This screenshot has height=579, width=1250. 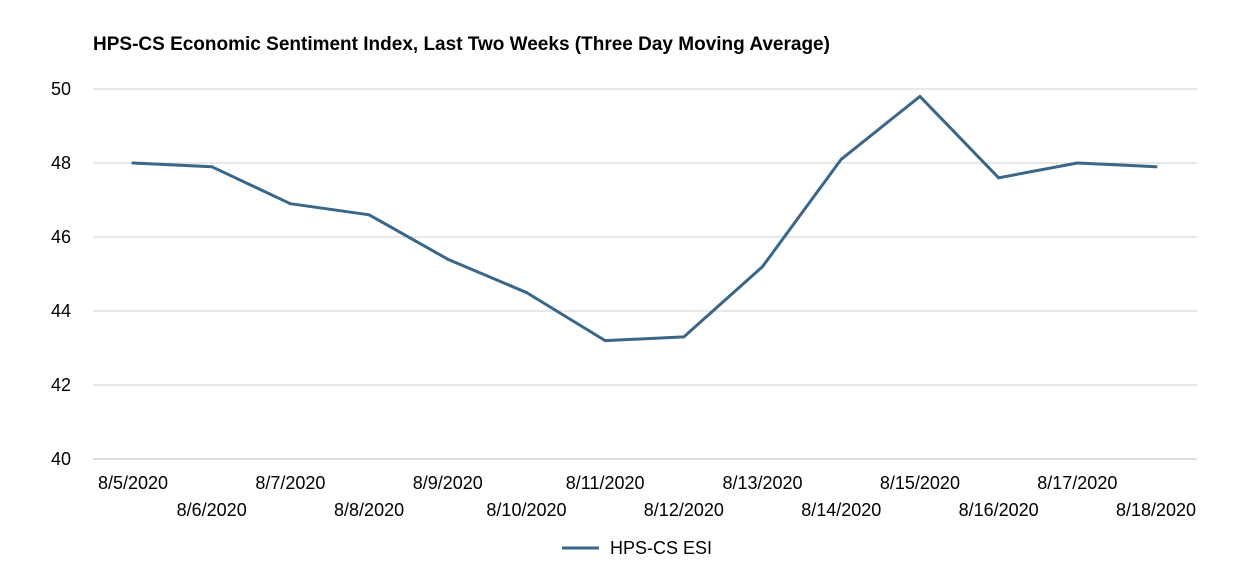 What do you see at coordinates (212, 510) in the screenshot?
I see `x-tick-label: 8/6/2020` at bounding box center [212, 510].